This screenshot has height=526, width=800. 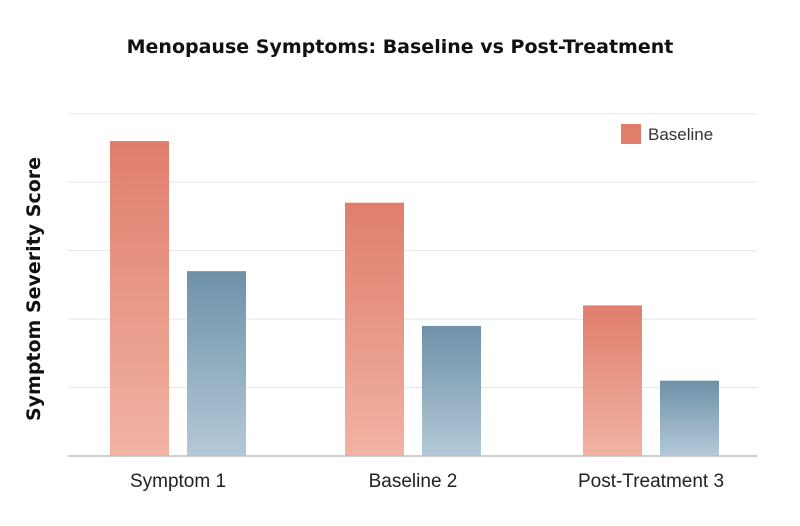 What do you see at coordinates (680, 134) in the screenshot?
I see `legend-label-baseline: Baseline` at bounding box center [680, 134].